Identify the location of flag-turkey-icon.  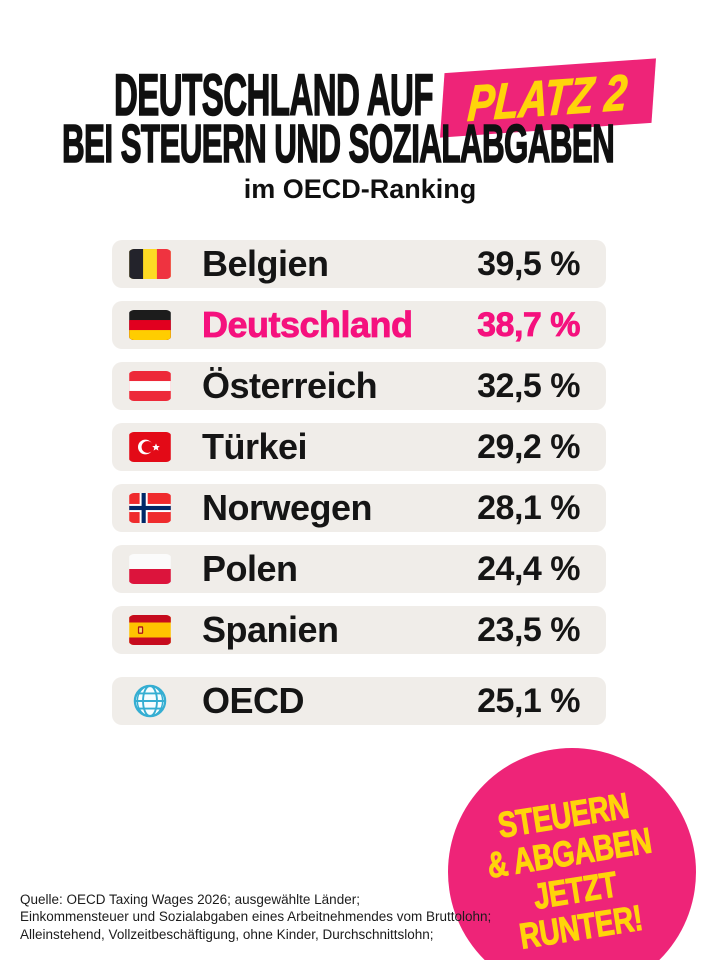
(150, 447).